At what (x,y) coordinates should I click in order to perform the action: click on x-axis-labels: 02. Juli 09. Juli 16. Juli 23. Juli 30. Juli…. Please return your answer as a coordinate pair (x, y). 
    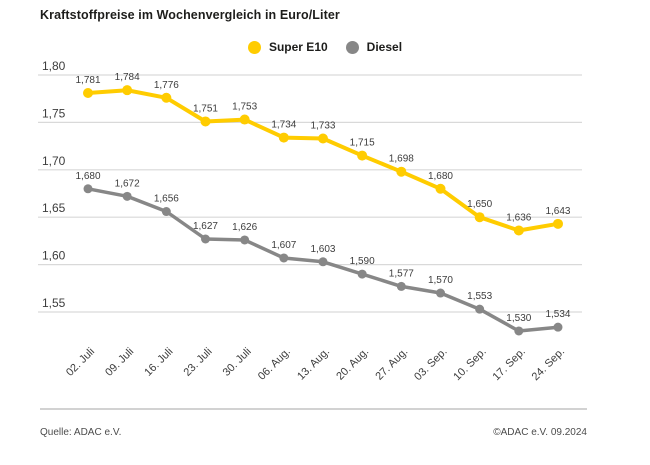
    Looking at the image, I should click on (315, 364).